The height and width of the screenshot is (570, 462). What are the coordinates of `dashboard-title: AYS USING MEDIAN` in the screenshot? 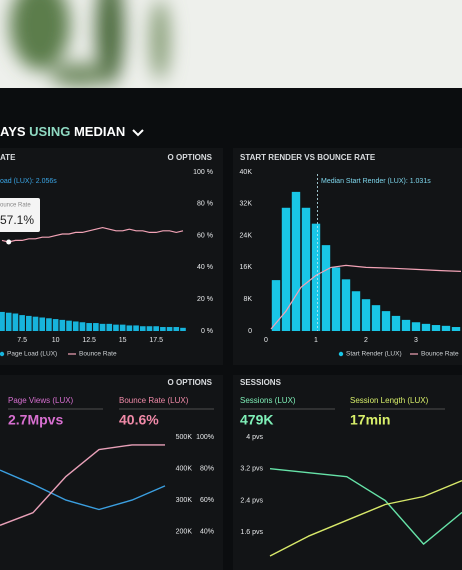 It's located at (62, 131).